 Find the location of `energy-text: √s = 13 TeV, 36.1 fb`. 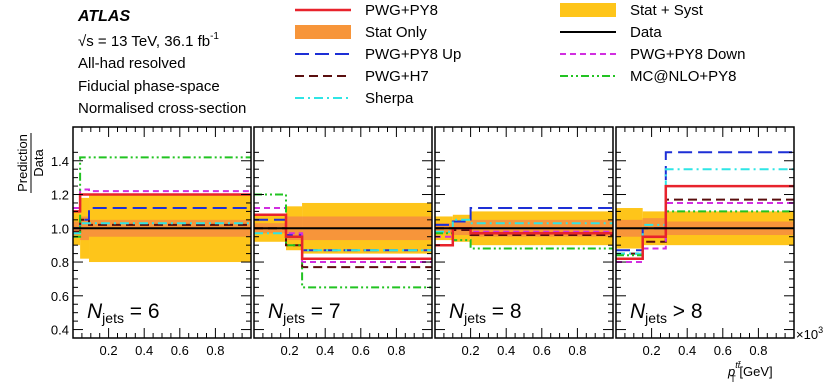

energy-text: √s = 13 TeV, 36.1 fb is located at coordinates (144, 41).